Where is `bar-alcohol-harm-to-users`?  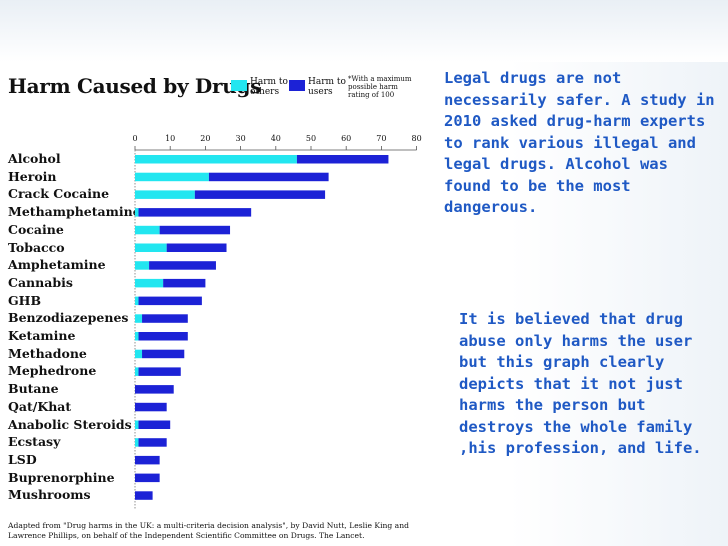
bar-alcohol-harm-to-users is located at coordinates (342, 159).